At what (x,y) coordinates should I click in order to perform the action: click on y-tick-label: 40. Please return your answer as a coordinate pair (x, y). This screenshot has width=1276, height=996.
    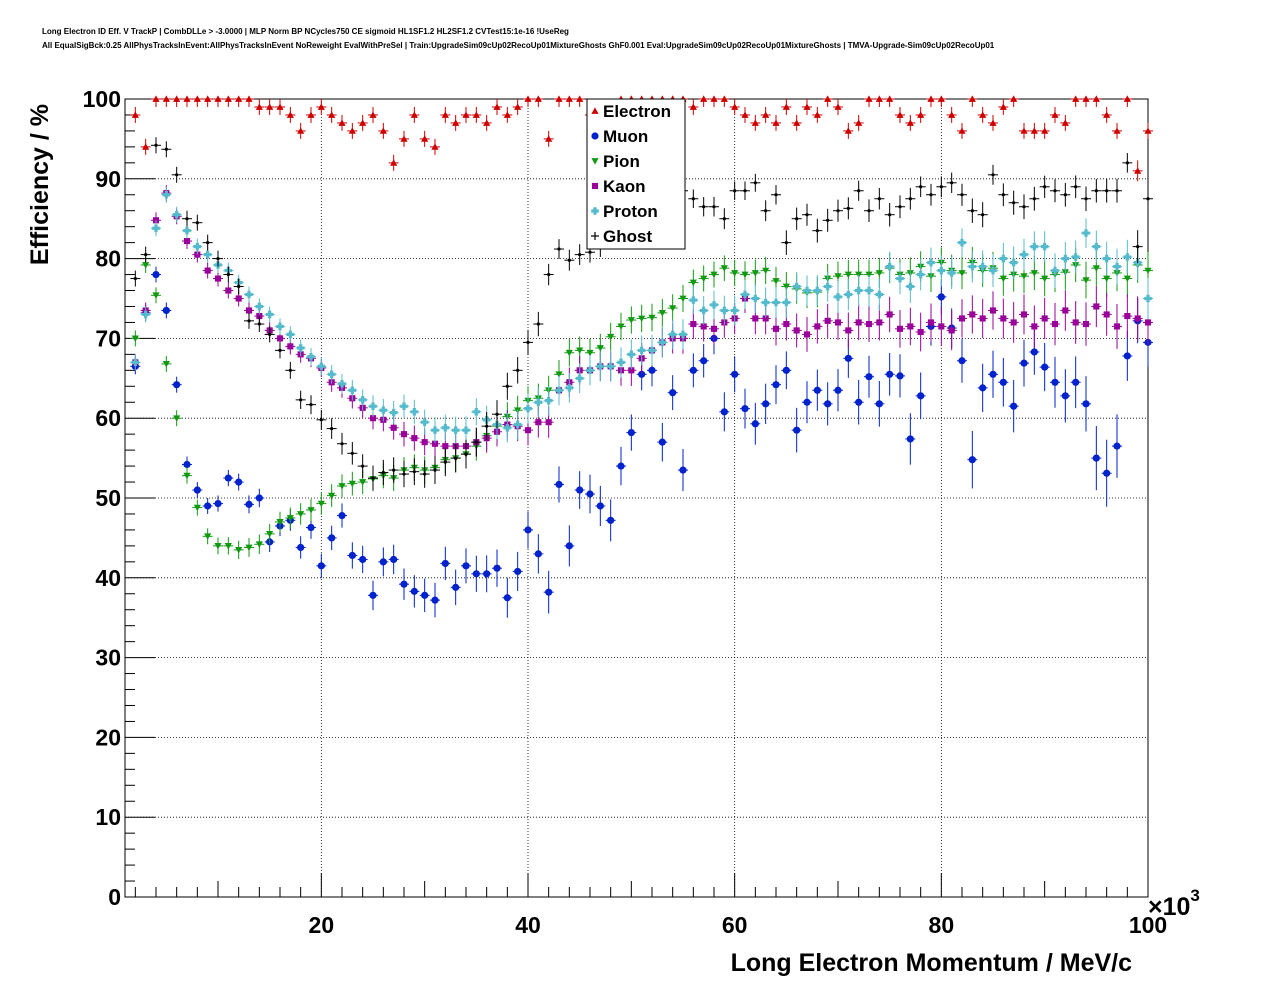
    Looking at the image, I should click on (108, 578).